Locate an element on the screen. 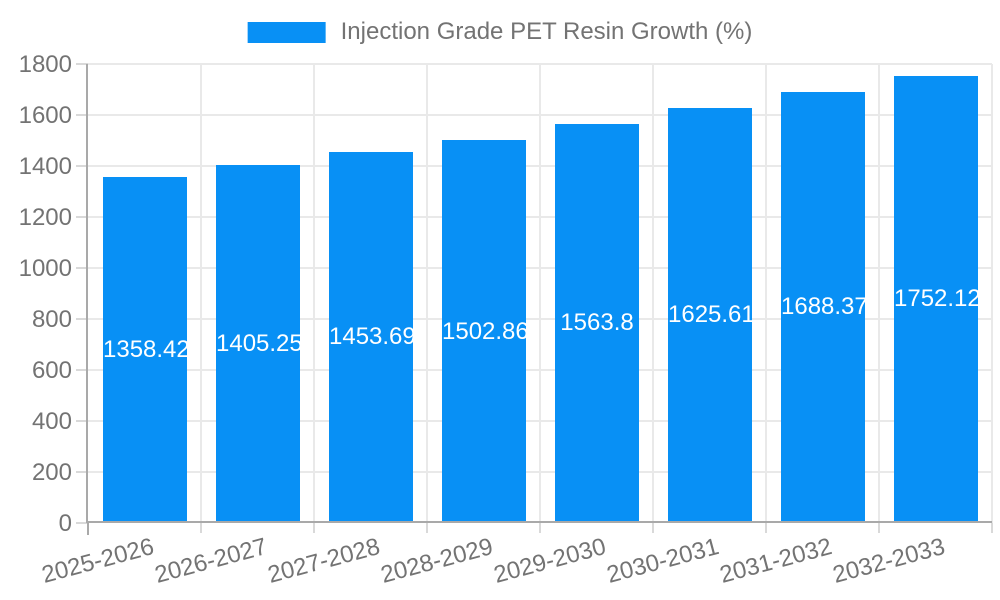 Image resolution: width=1000 pixels, height=600 pixels. bar-value-label: 1453.69 is located at coordinates (372, 336).